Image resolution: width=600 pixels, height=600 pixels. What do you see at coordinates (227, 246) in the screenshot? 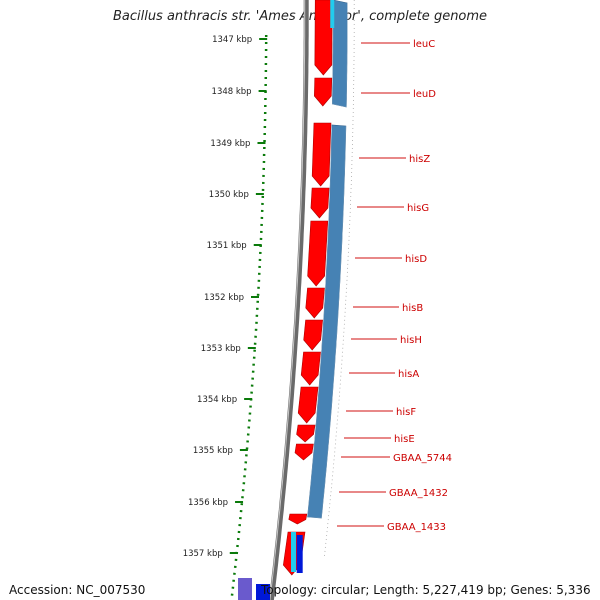
I see `ruler-tick-label: 1351 kbp` at bounding box center [227, 246].